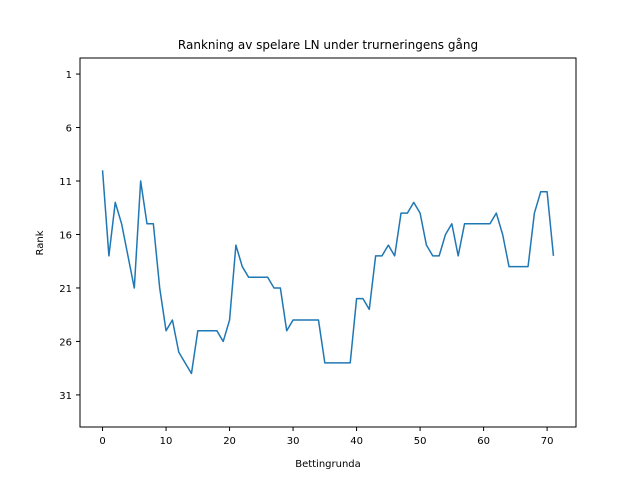 The image size is (640, 485). I want to click on x-tick-label: 20, so click(229, 441).